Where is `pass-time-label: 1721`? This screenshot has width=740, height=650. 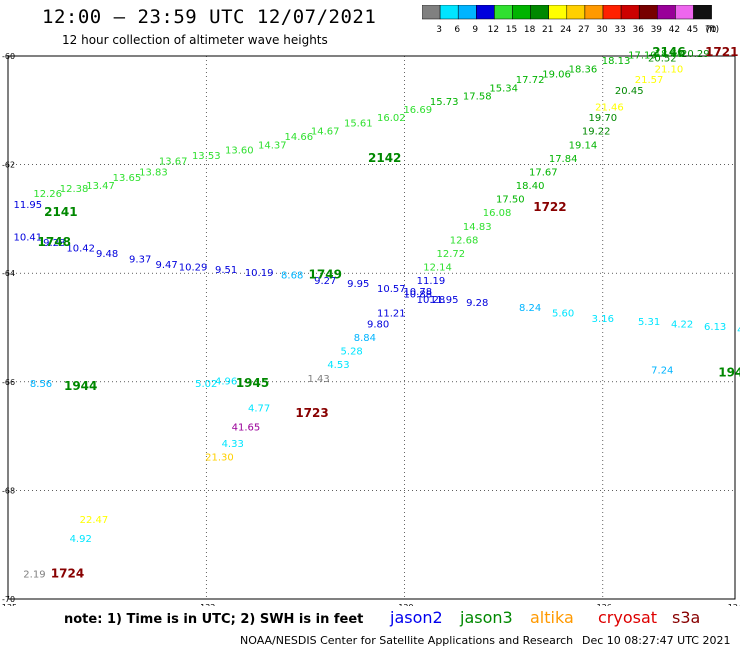 pass-time-label: 1721 is located at coordinates (721, 52).